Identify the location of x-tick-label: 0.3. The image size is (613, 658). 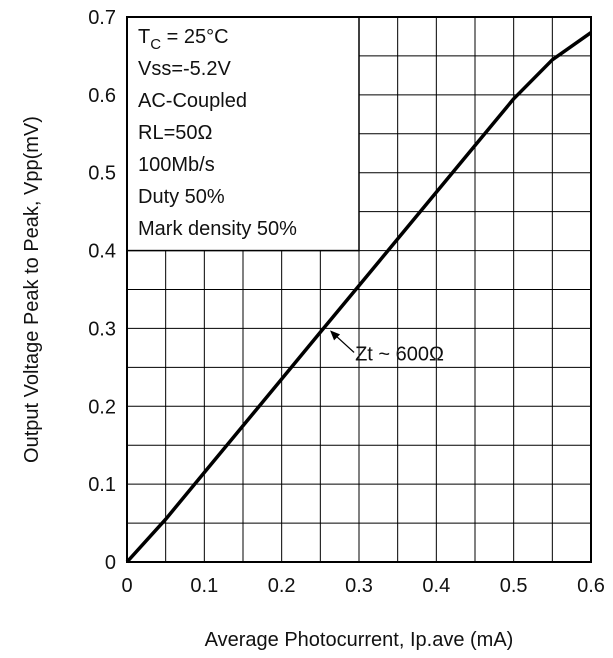
(359, 586).